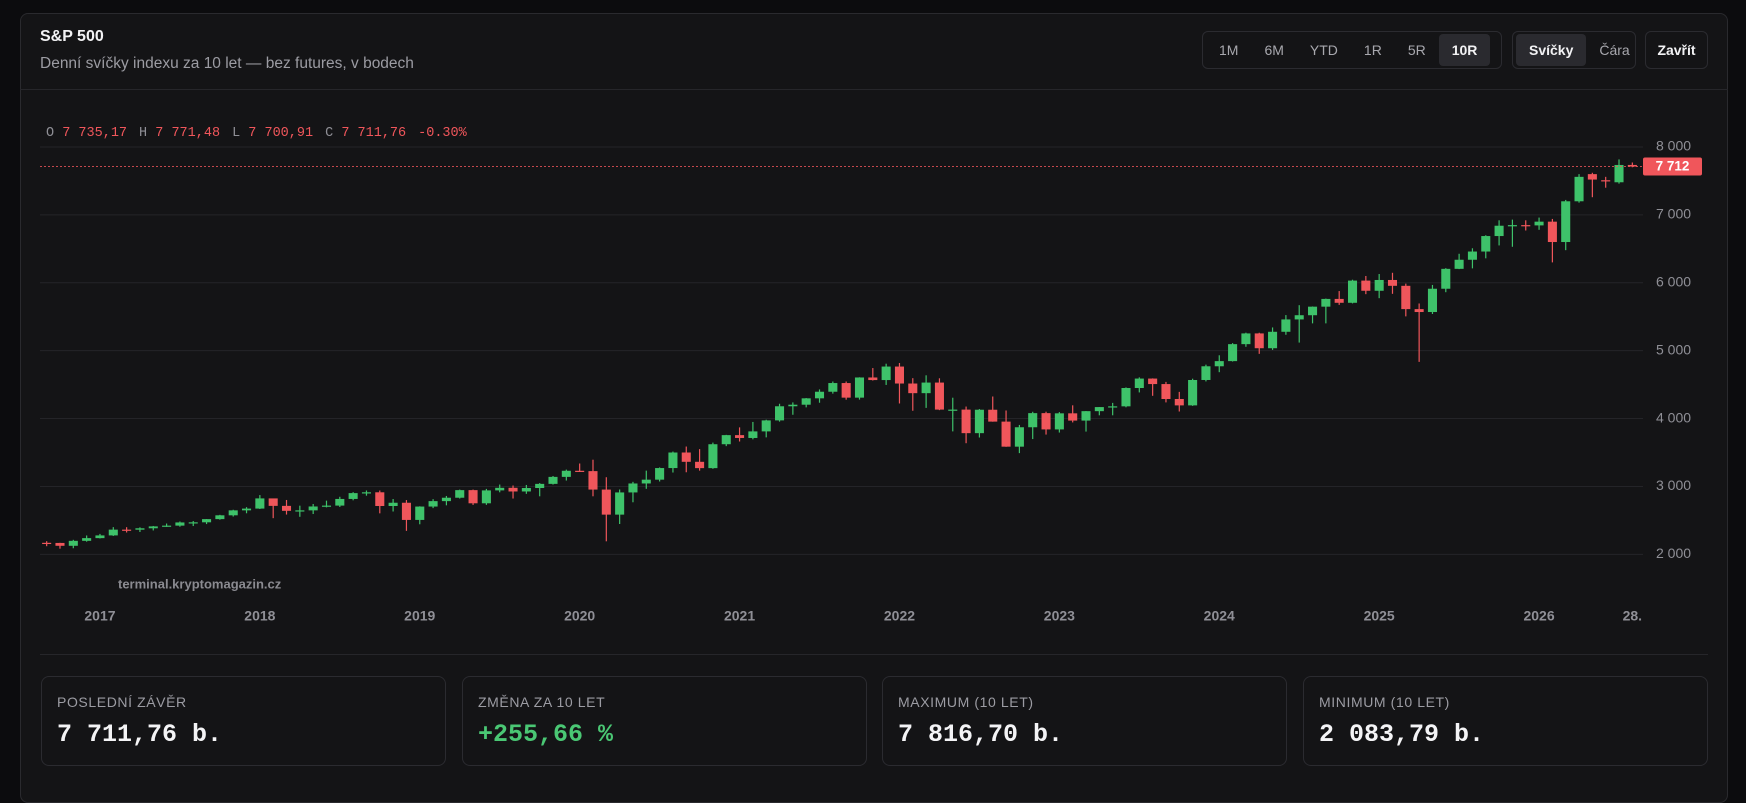 The width and height of the screenshot is (1746, 803). I want to click on title: S&P 500, so click(72, 36).